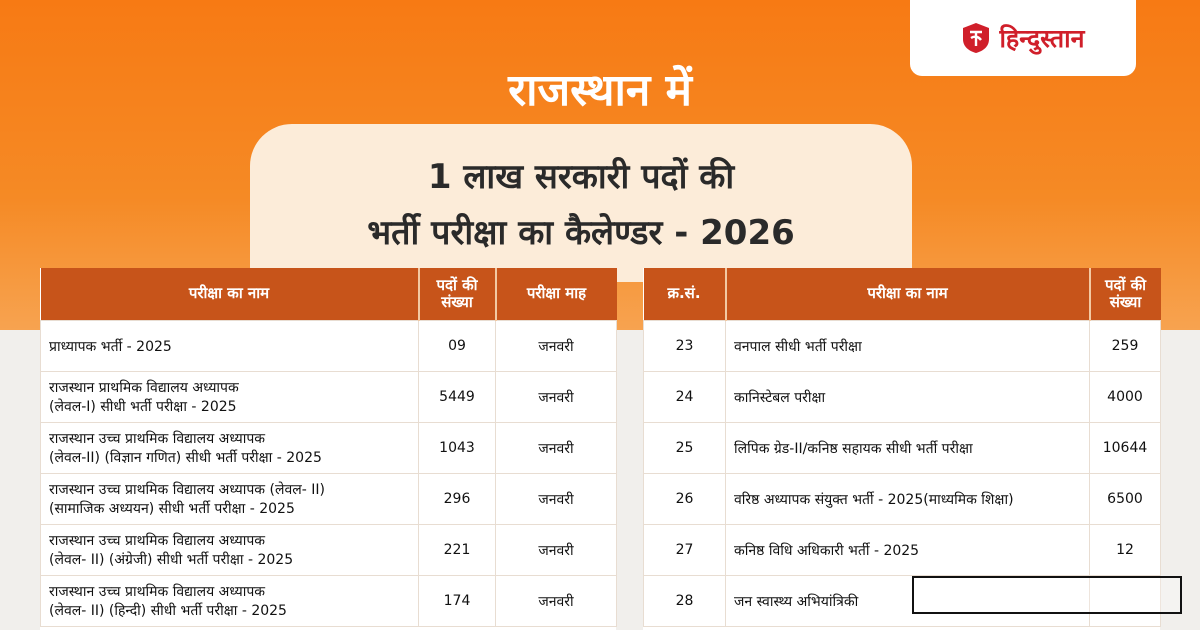 The image size is (1200, 638). Describe the element at coordinates (457, 448) in the screenshot. I see `posts-cell: 1043` at that location.